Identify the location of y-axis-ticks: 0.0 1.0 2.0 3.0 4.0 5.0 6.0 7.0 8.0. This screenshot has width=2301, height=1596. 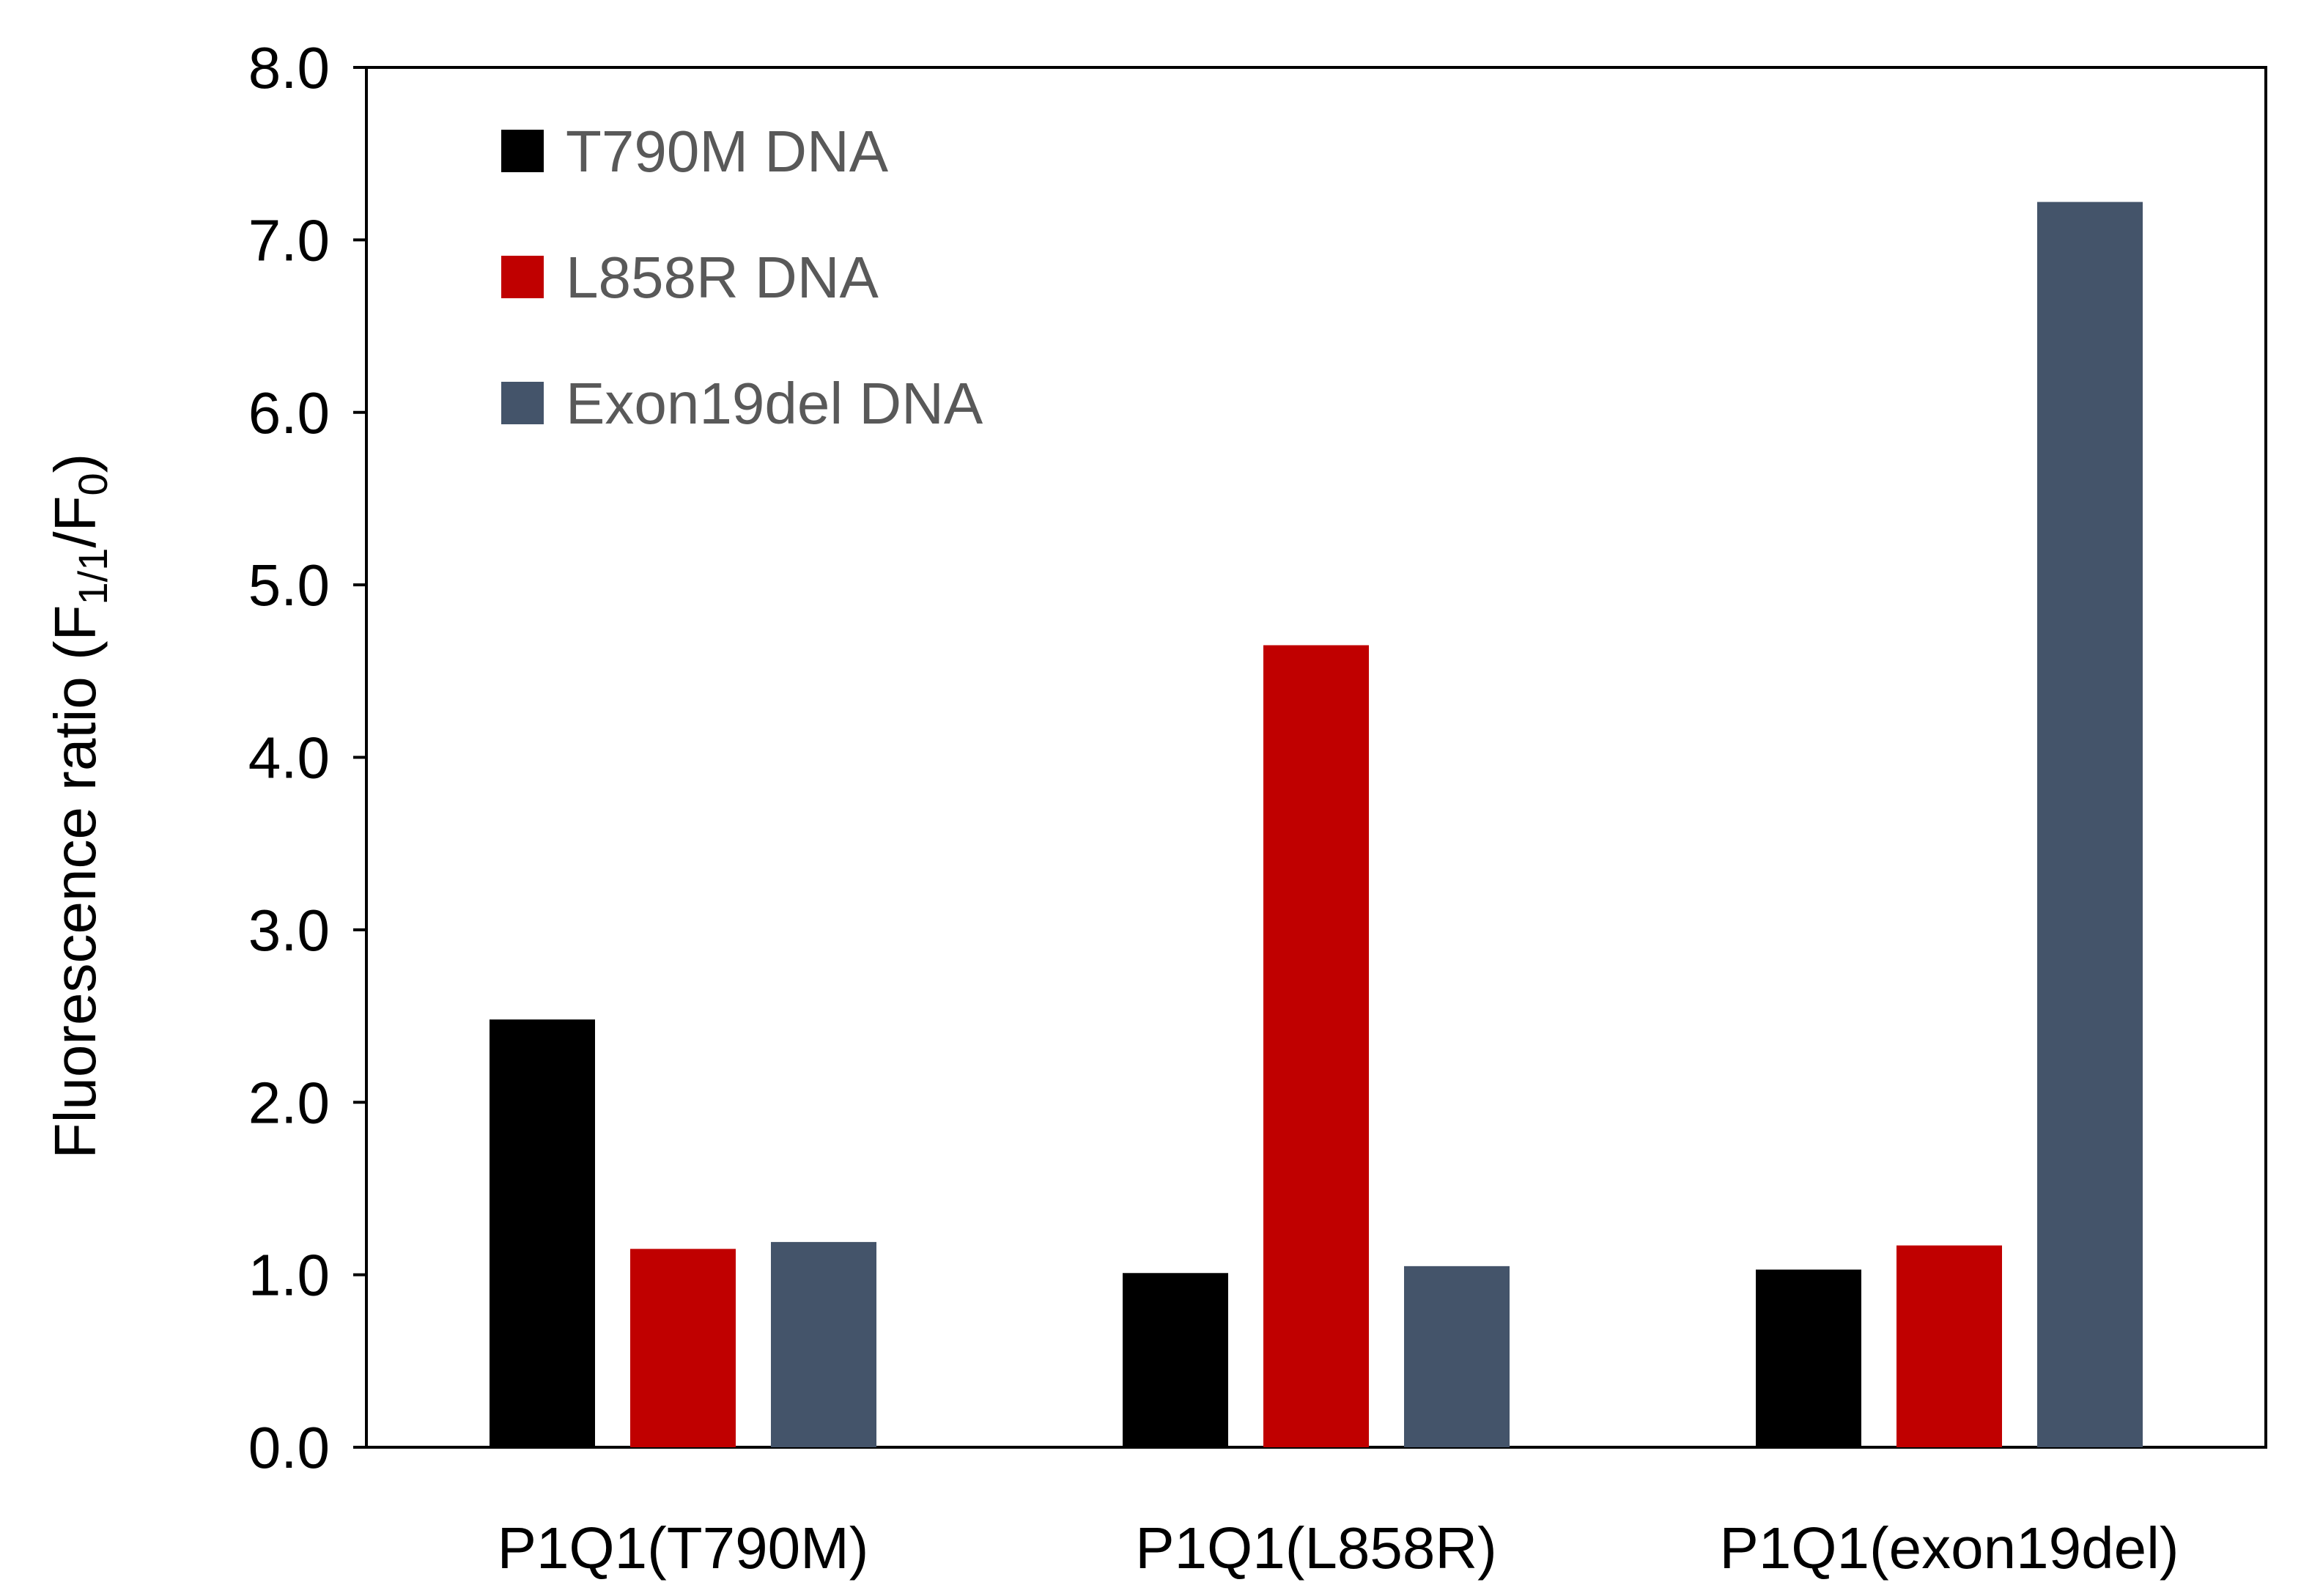
(307, 757).